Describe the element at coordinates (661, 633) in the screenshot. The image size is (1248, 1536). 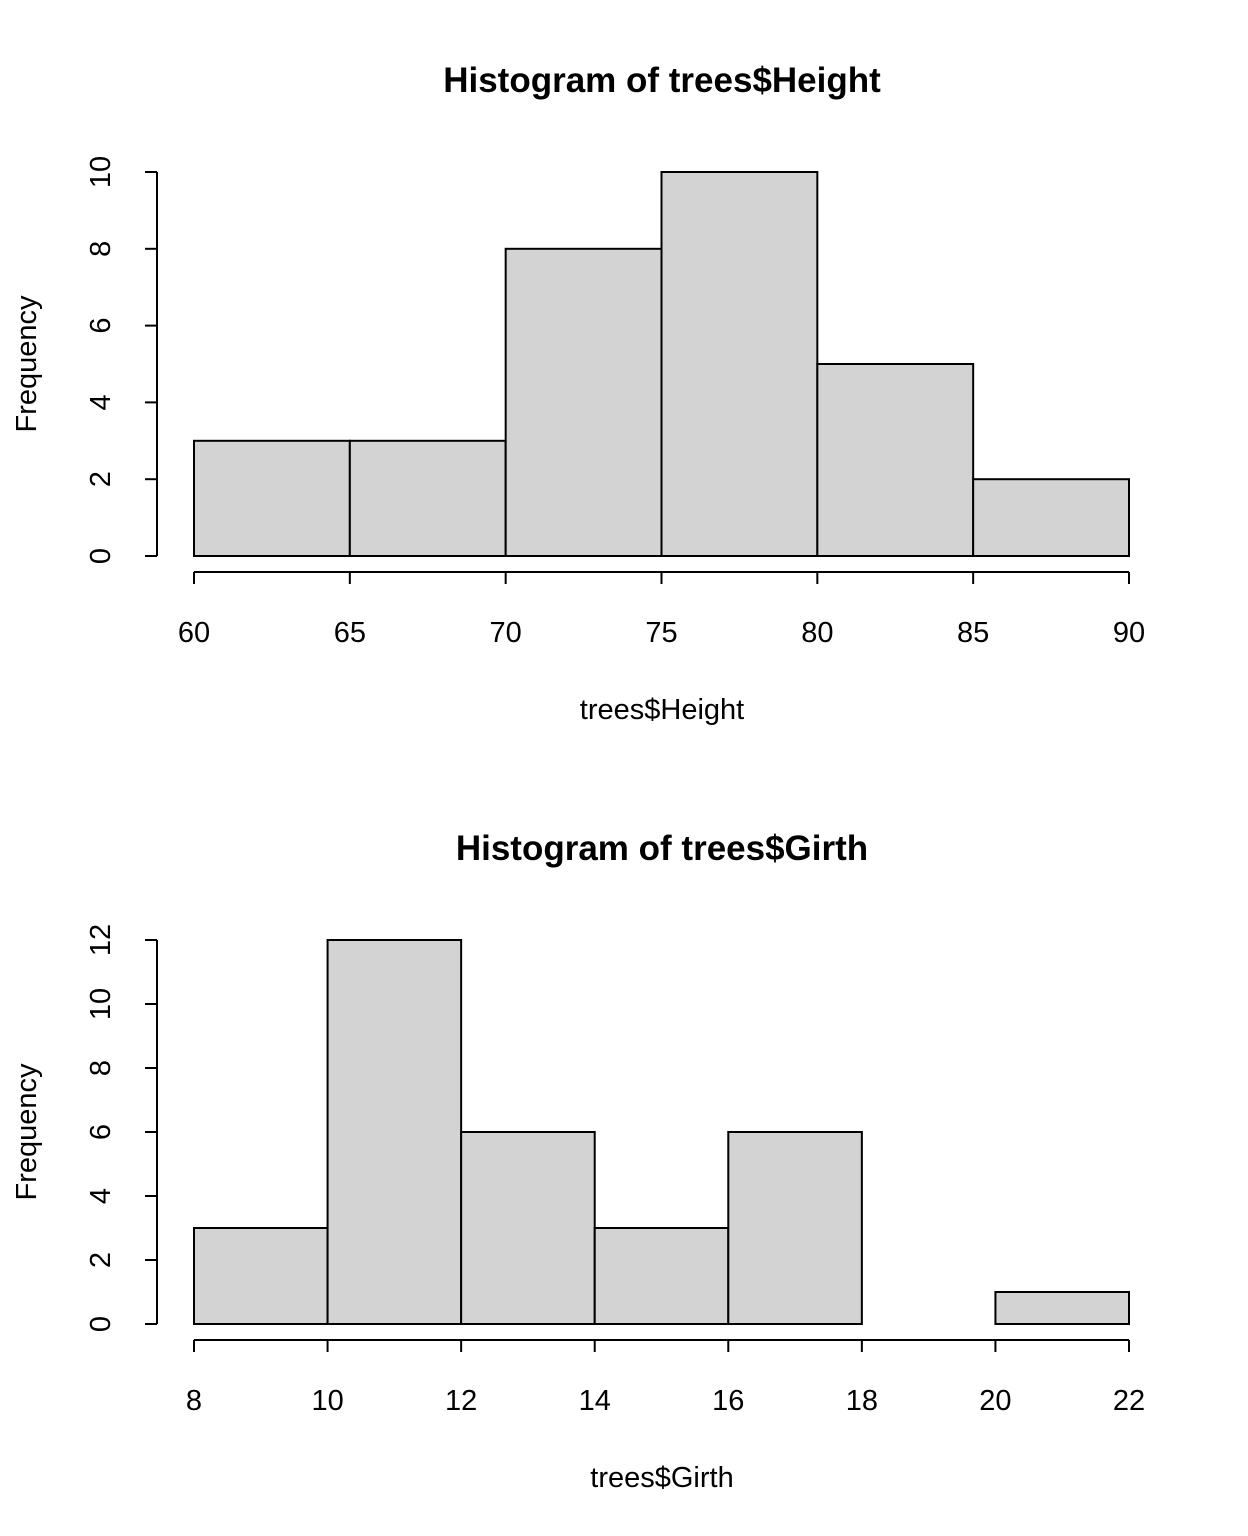
I see `x-tick-label: 75` at that location.